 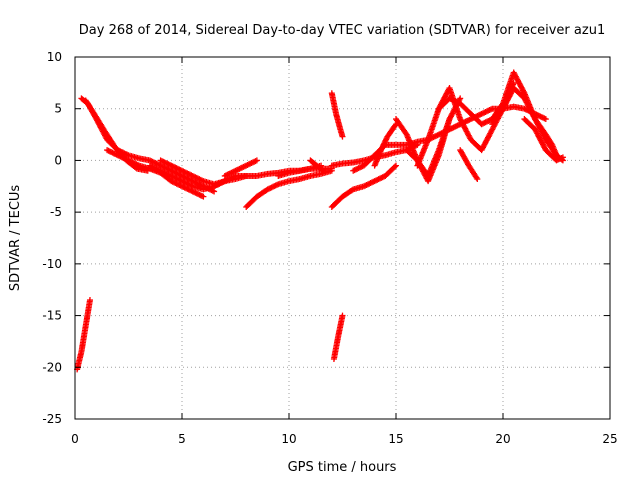 What do you see at coordinates (344, 439) in the screenshot?
I see `x-tick-labels: 0 5 10 15 20 25` at bounding box center [344, 439].